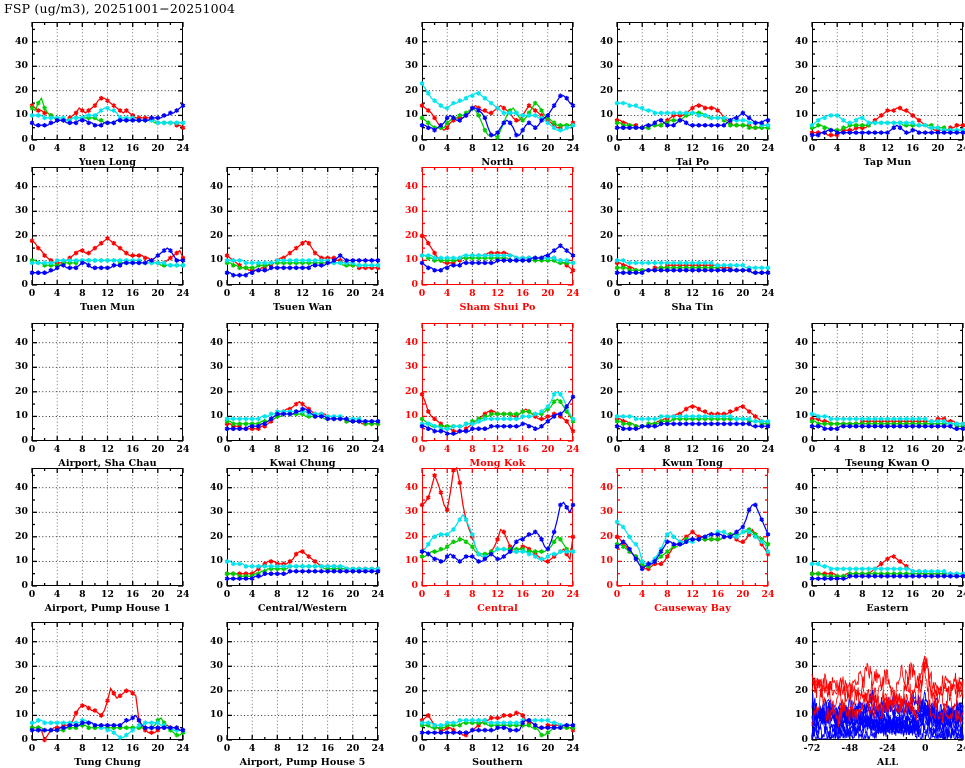 The width and height of the screenshot is (965, 768). Describe the element at coordinates (497, 608) in the screenshot. I see `panel-title: Central` at that location.